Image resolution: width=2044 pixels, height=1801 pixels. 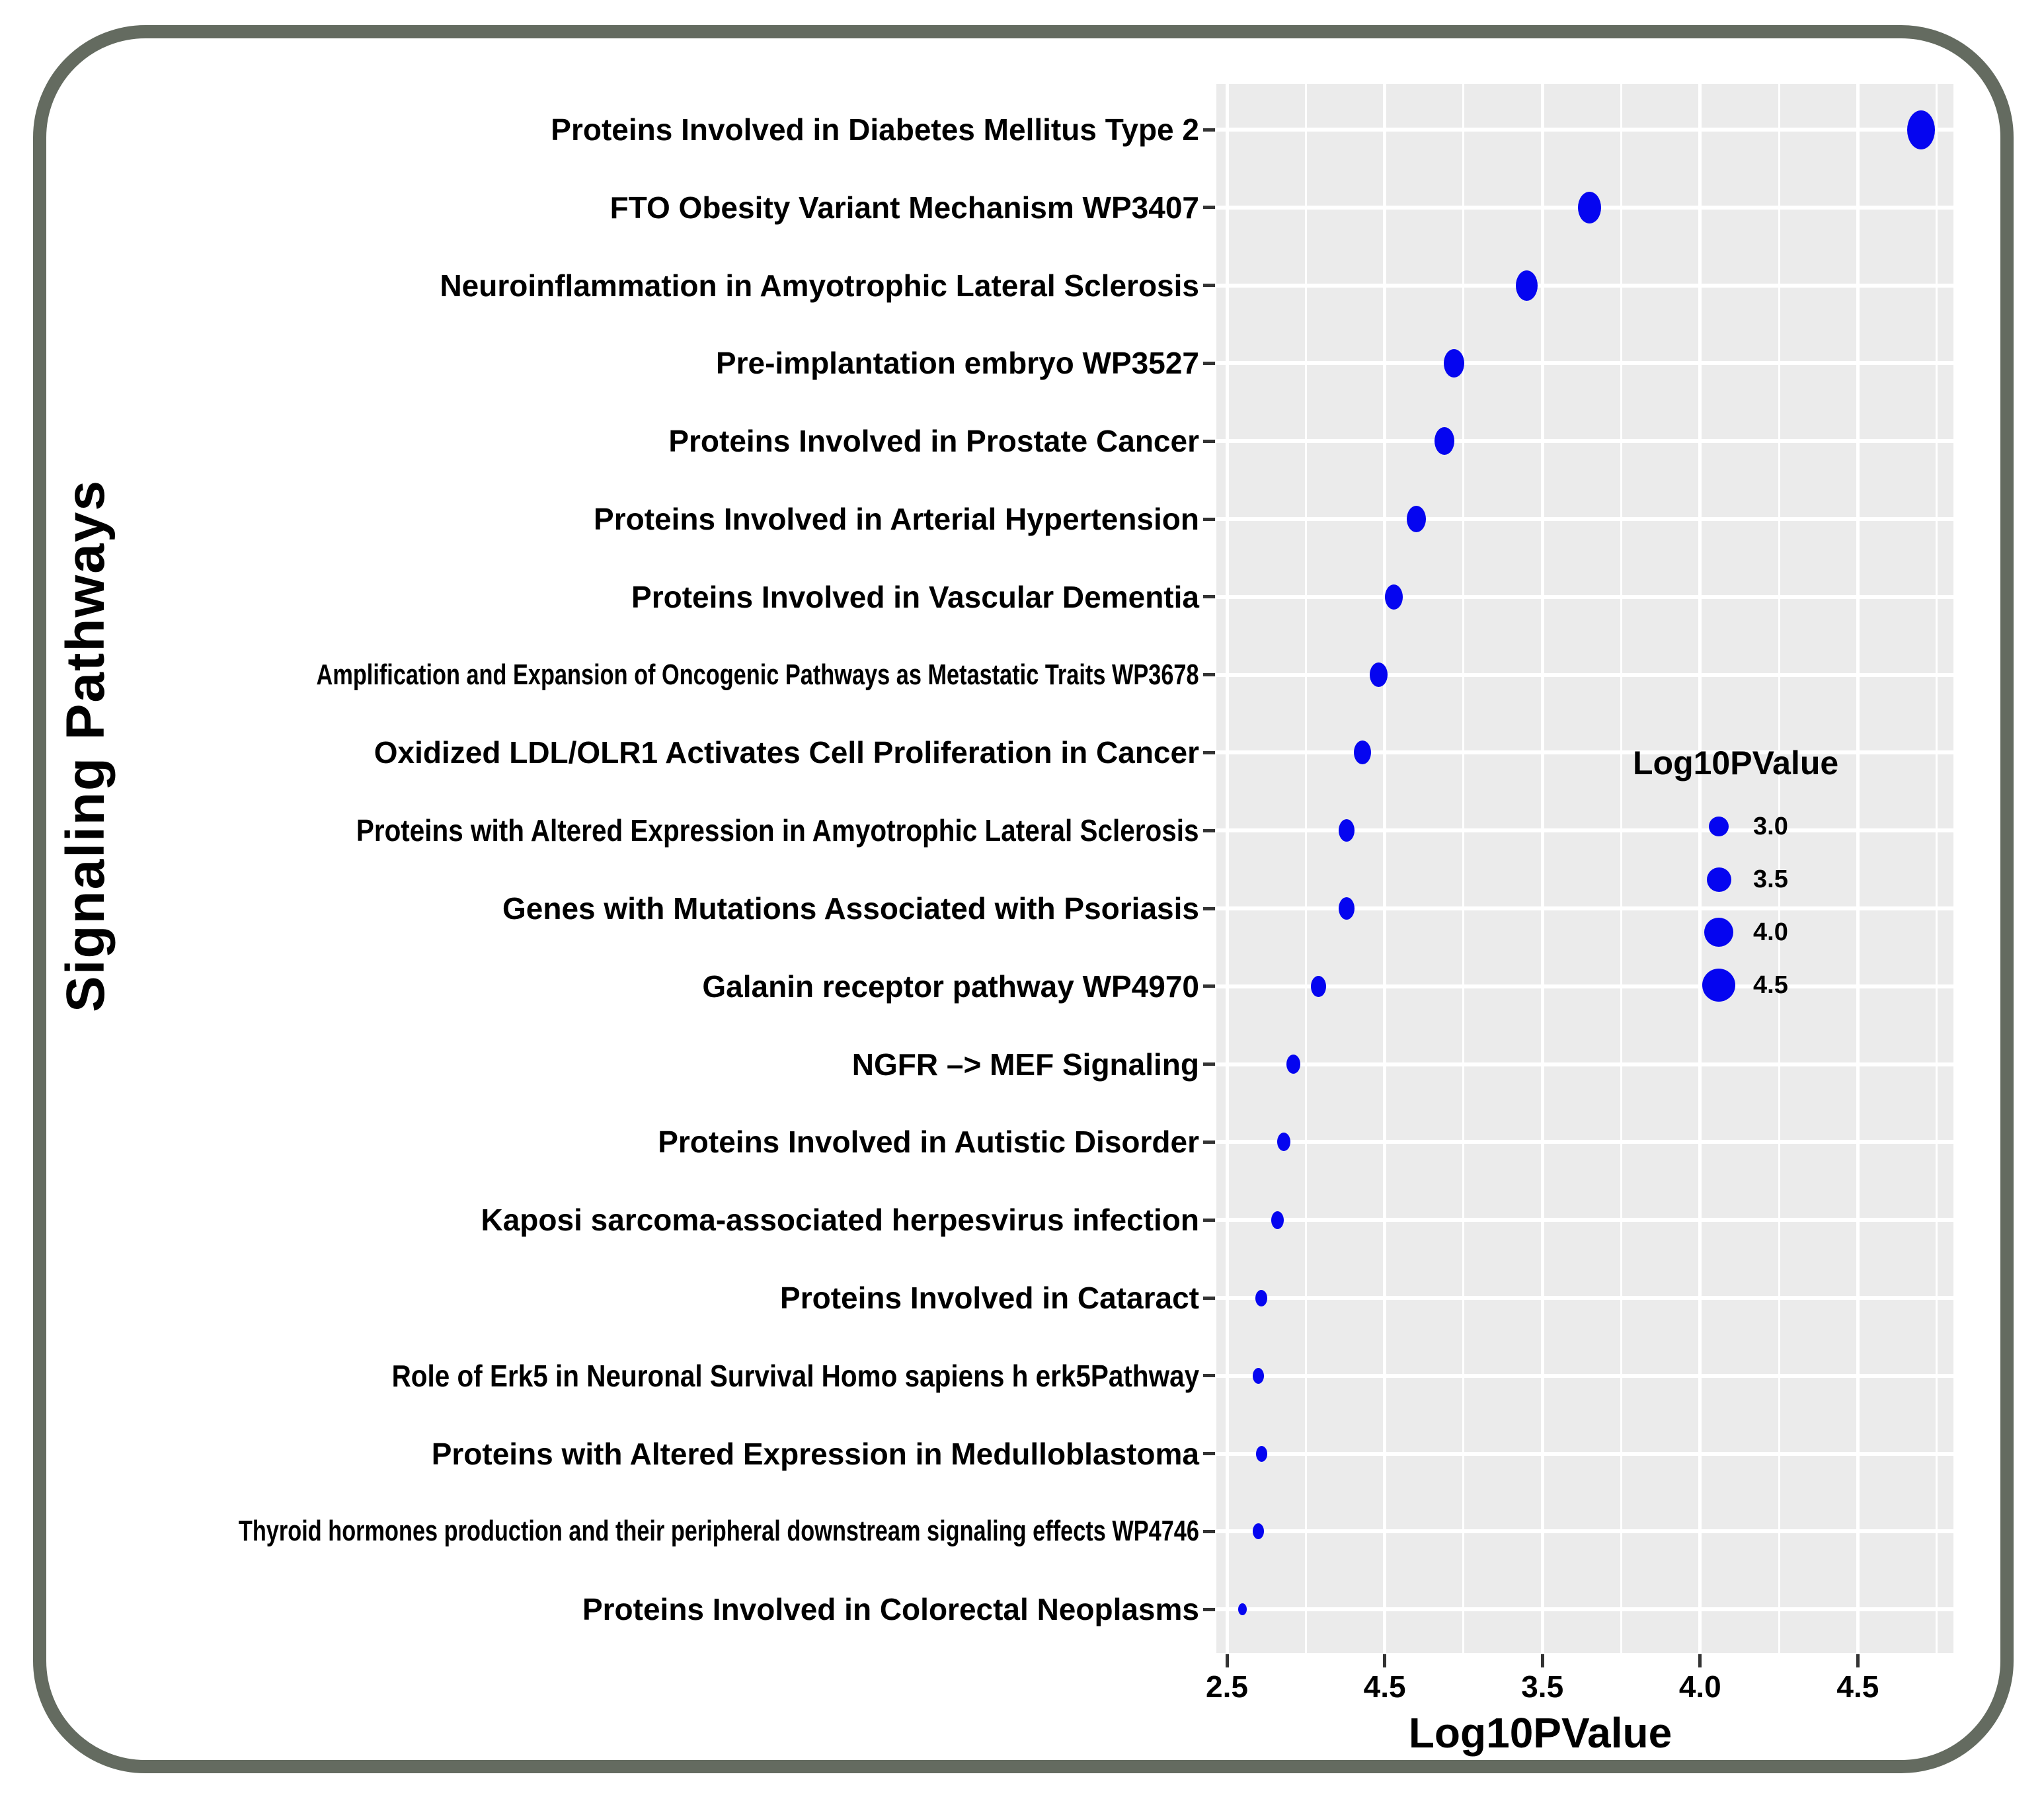 I want to click on pathway-label: Proteins Involved in Autistic Disorder, so click(x=929, y=1142).